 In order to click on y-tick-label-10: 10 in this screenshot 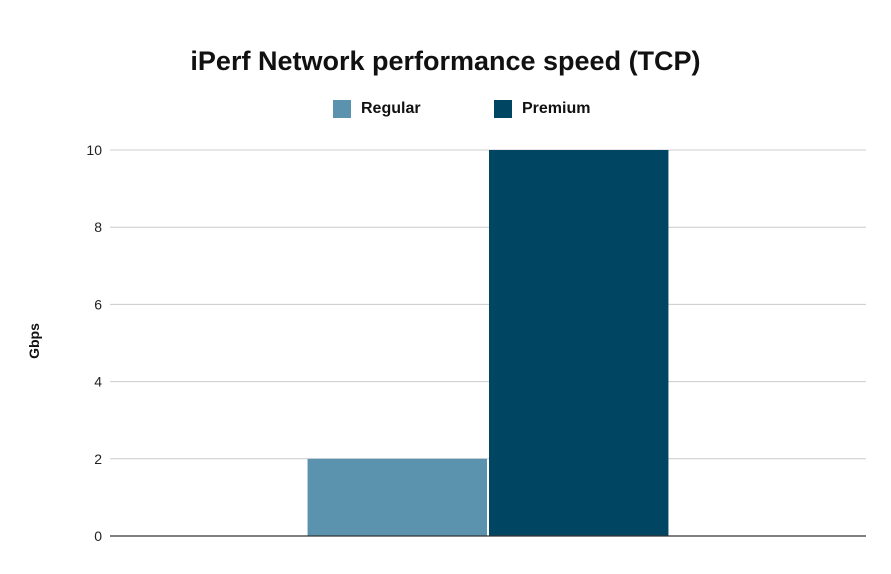, I will do `click(94, 150)`.